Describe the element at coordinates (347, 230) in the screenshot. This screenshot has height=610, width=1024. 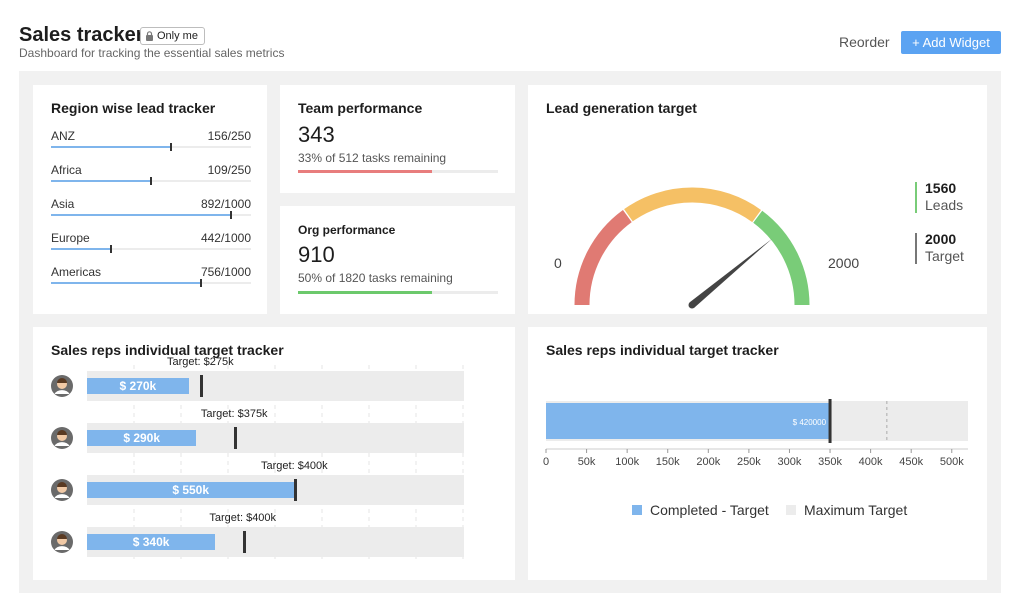
I see `org-card-title: Org performance` at that location.